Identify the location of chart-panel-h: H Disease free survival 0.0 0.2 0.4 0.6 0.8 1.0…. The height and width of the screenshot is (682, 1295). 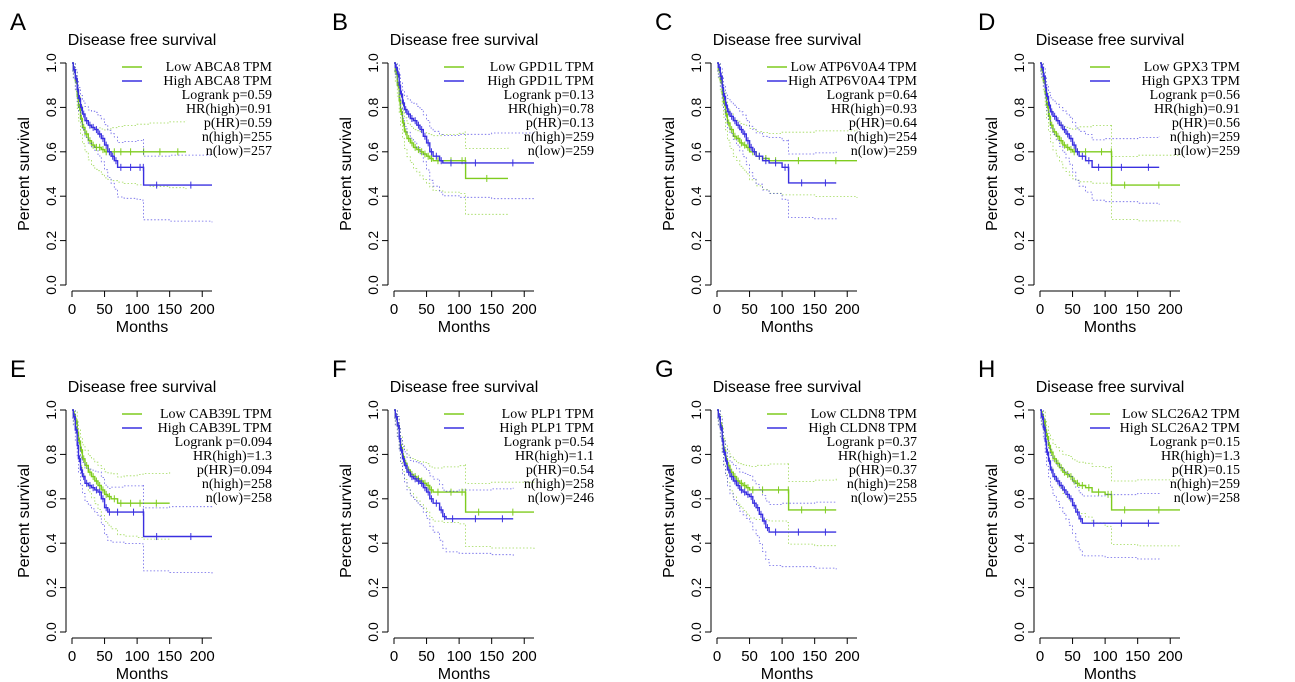
(1109, 519).